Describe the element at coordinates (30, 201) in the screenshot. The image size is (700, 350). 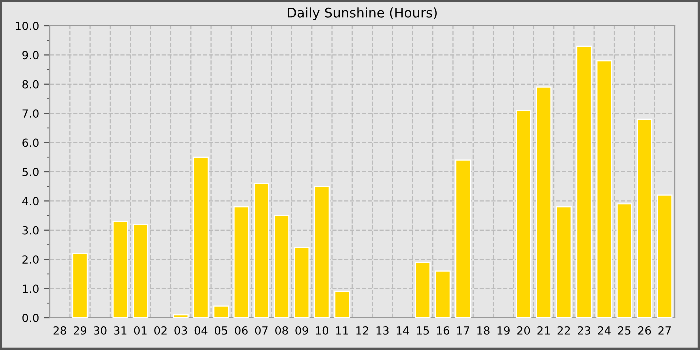
I see `y-tick-label: 4.0` at that location.